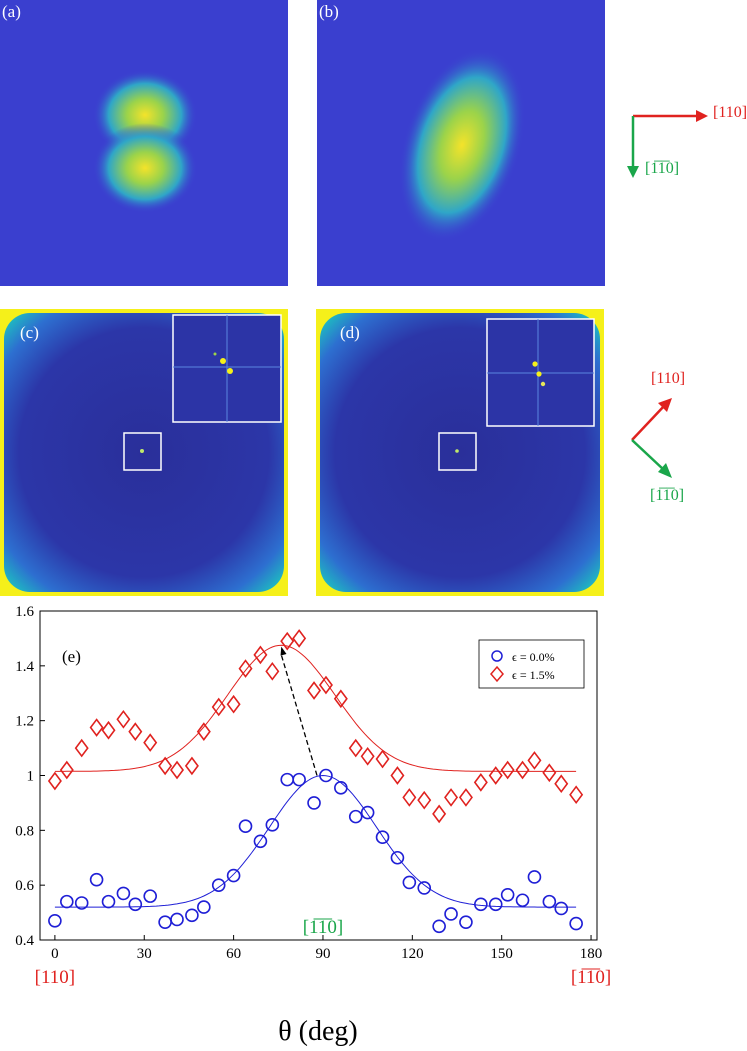 The image size is (747, 1051). I want to click on x-annotation-1: [1̅1̅0], so click(591, 977).